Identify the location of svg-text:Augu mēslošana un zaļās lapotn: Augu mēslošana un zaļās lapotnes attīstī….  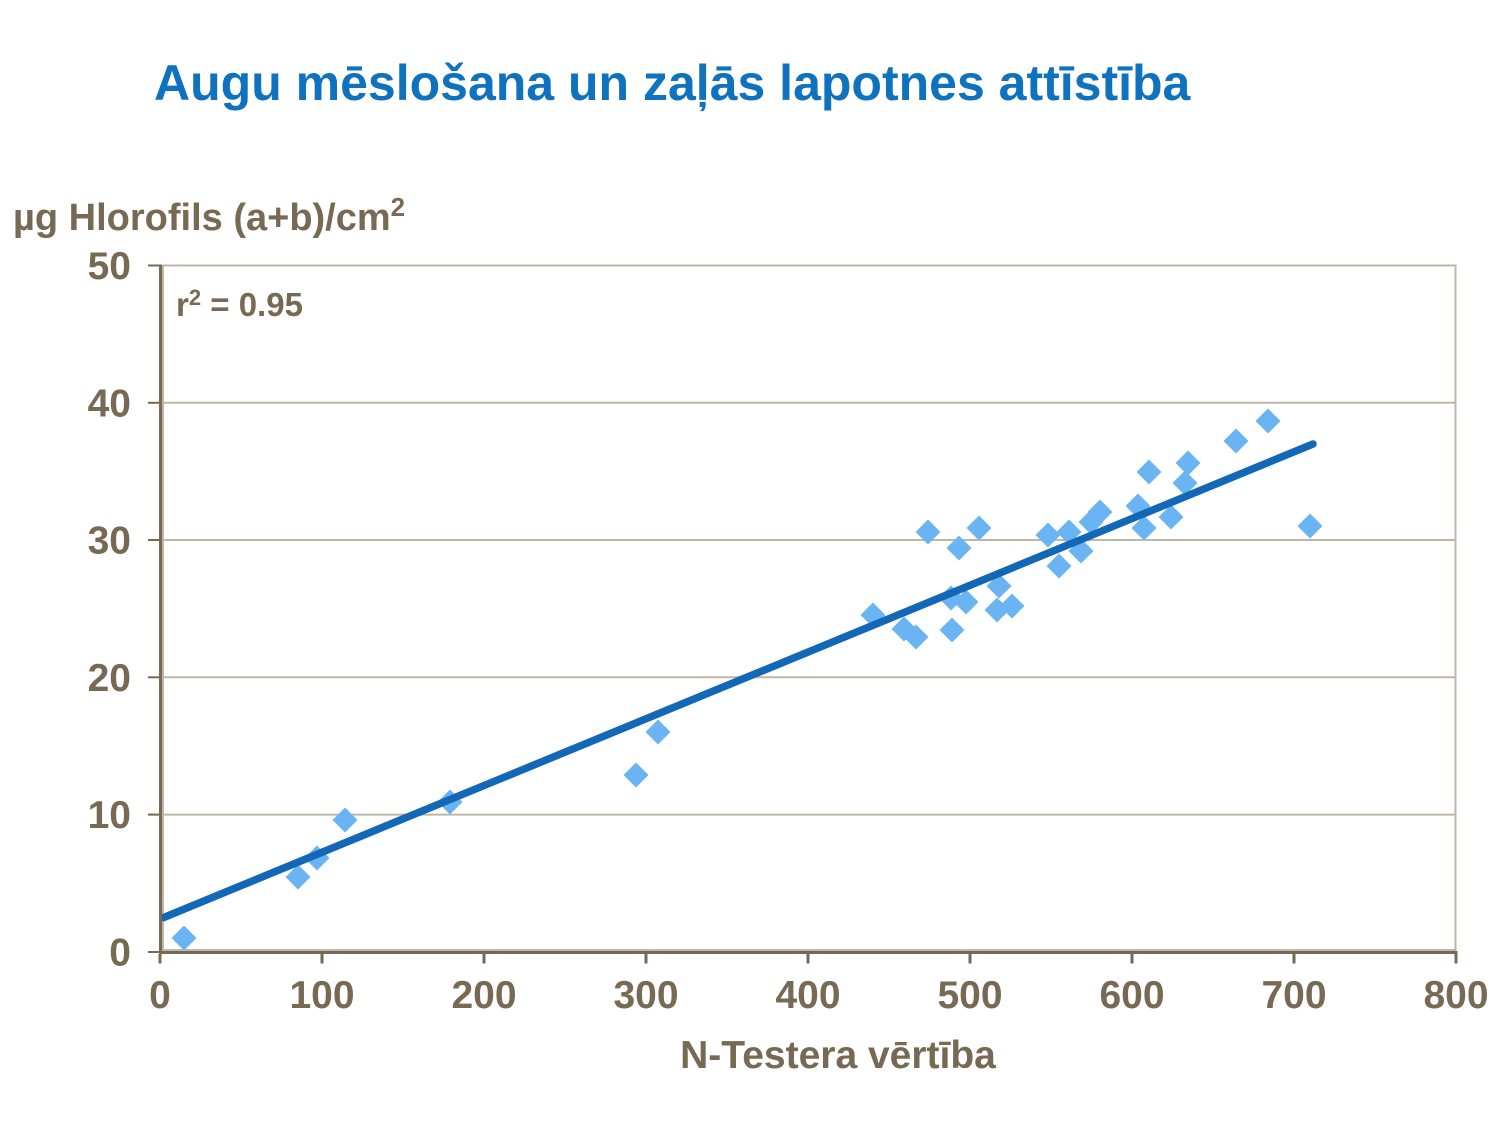
(673, 83).